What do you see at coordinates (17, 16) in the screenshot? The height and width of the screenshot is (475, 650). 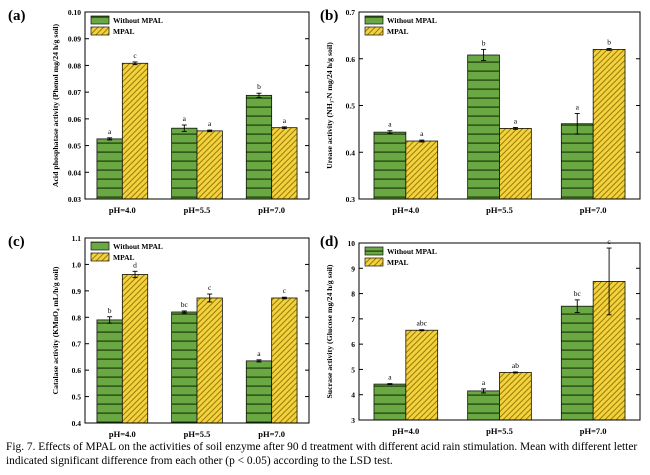 I see `panel-label: (a)` at bounding box center [17, 16].